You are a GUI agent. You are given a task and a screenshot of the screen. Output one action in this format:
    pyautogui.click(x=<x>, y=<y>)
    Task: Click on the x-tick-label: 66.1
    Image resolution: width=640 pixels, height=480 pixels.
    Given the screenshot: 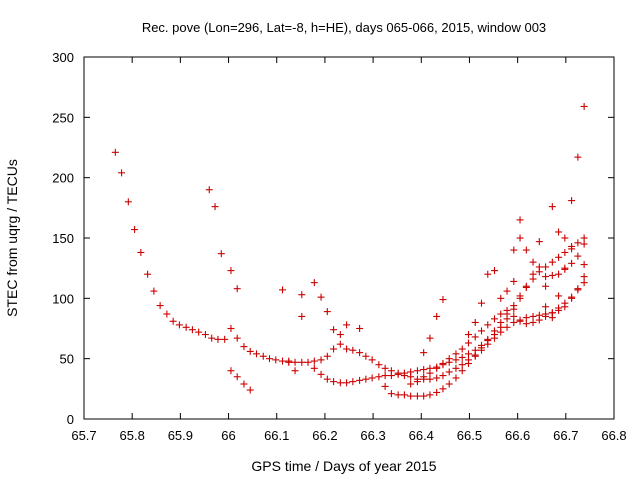 What is the action you would take?
    pyautogui.click(x=276, y=435)
    